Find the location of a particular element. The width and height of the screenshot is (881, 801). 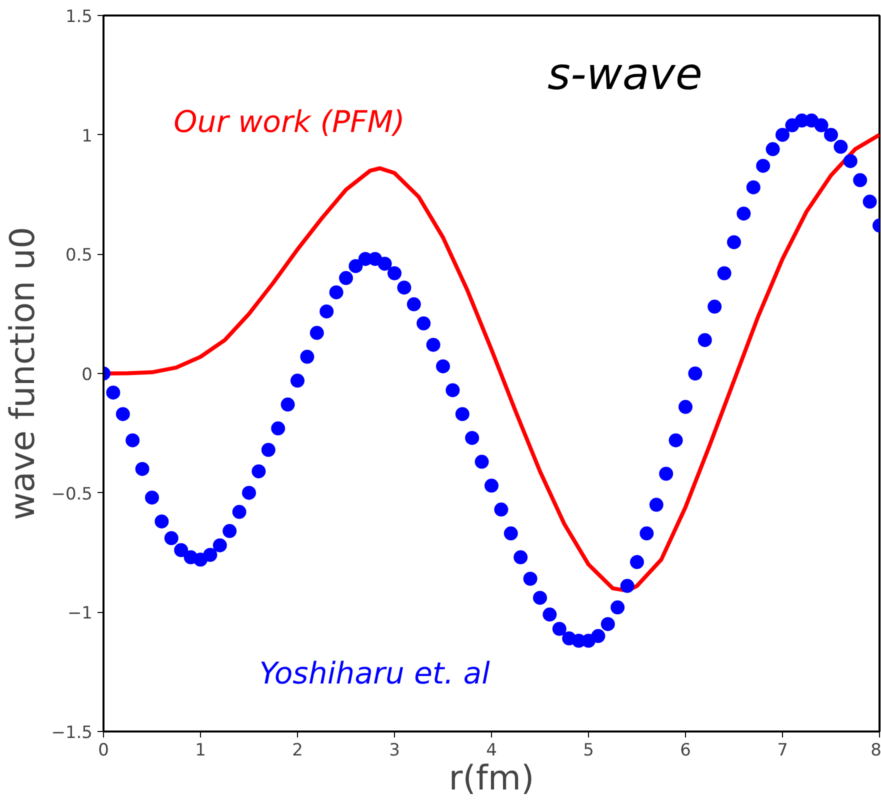

y-axis-title: wave function u0 is located at coordinates (23, 373).